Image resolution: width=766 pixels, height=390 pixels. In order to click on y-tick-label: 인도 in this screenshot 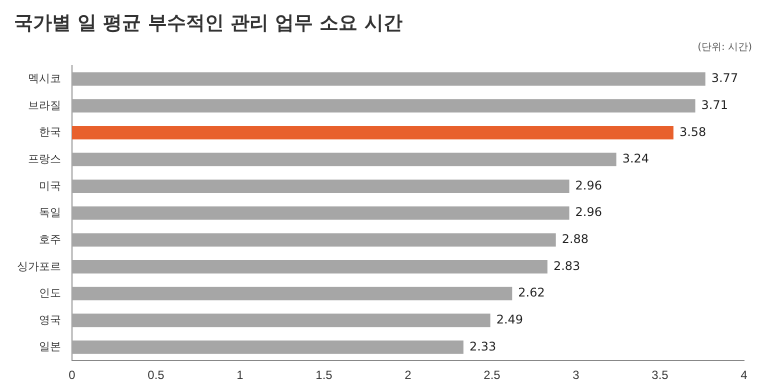, I will do `click(50, 294)`.